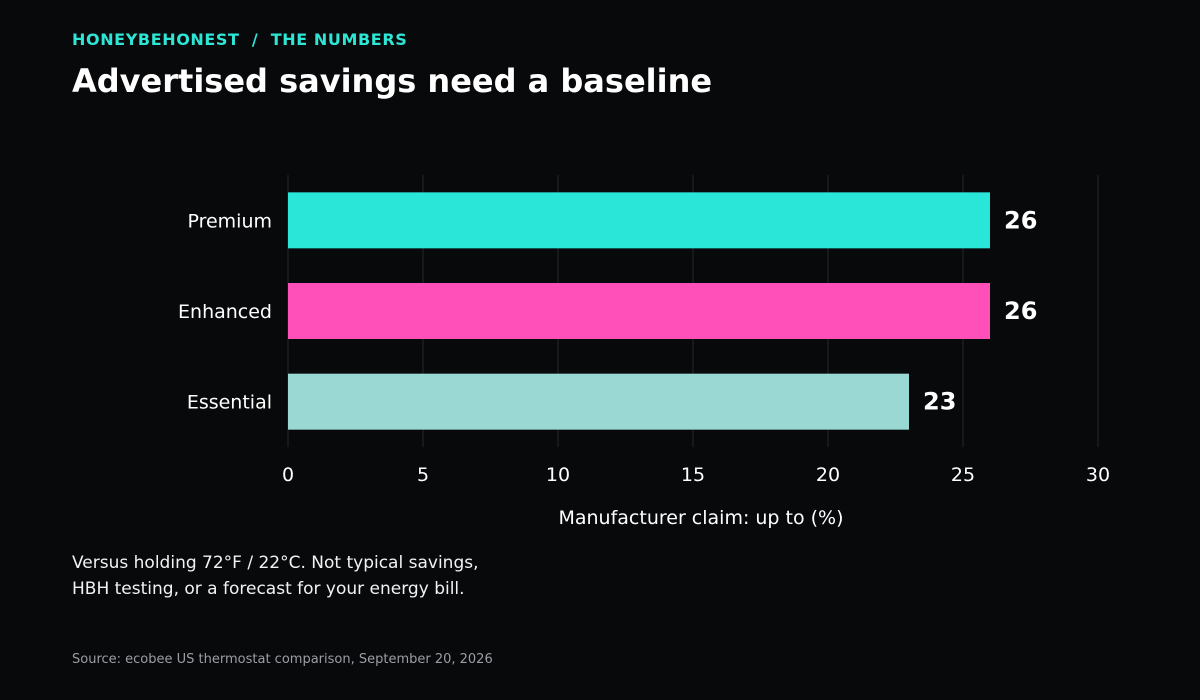 This screenshot has height=700, width=1200. I want to click on x-tick-label-0: 0, so click(288, 475).